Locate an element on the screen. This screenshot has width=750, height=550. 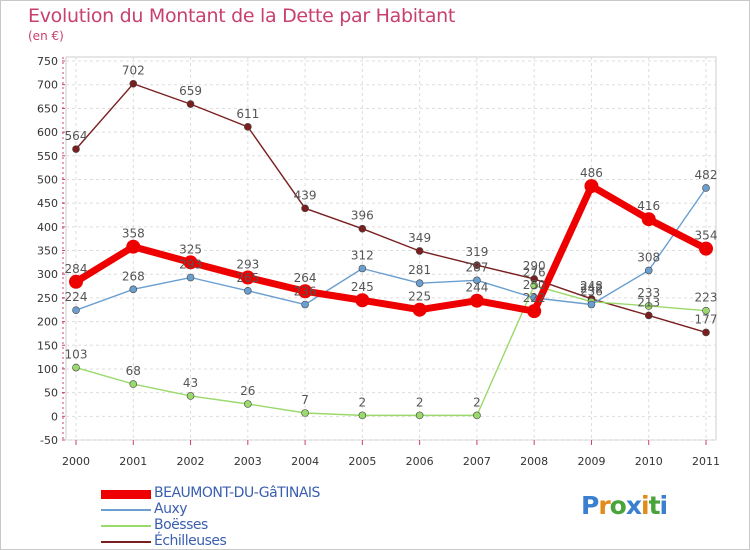
data-label: 276 is located at coordinates (534, 273).